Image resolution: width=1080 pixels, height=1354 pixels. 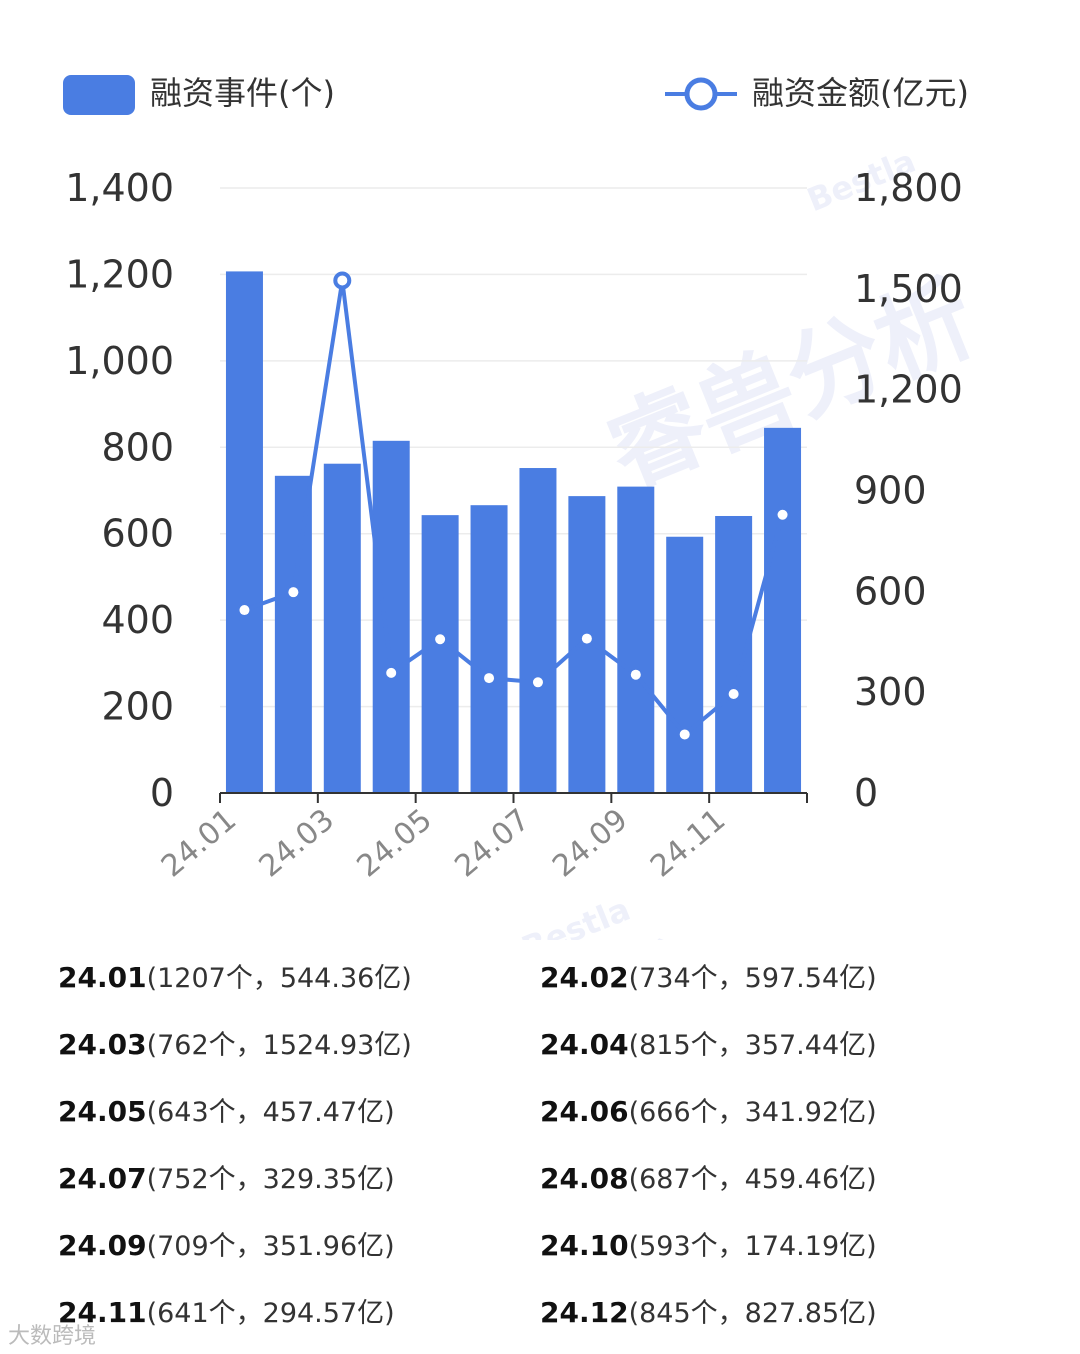 What do you see at coordinates (137, 620) in the screenshot?
I see `y-left-tick-label: 400` at bounding box center [137, 620].